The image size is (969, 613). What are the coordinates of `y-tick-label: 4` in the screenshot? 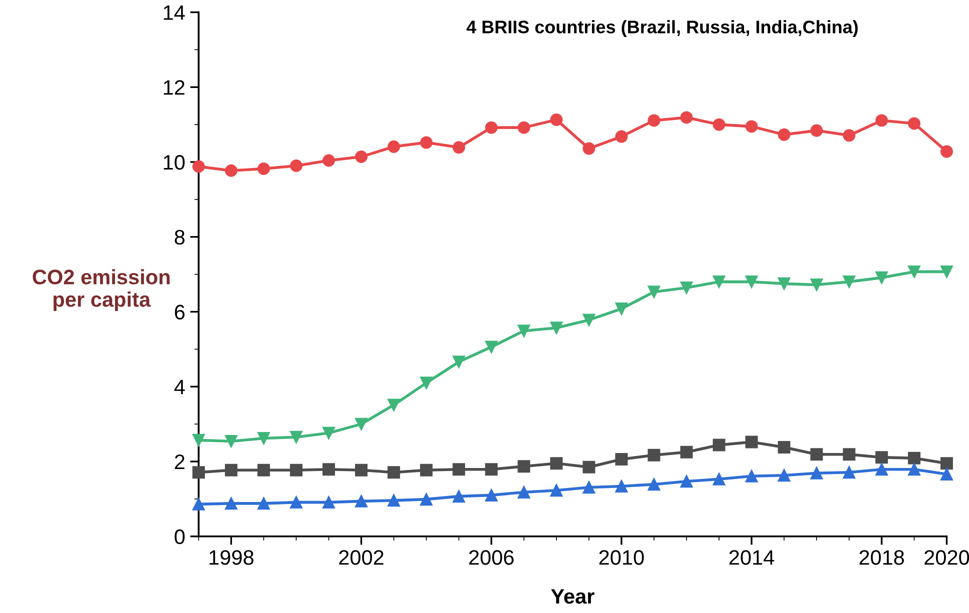 It's located at (179, 387).